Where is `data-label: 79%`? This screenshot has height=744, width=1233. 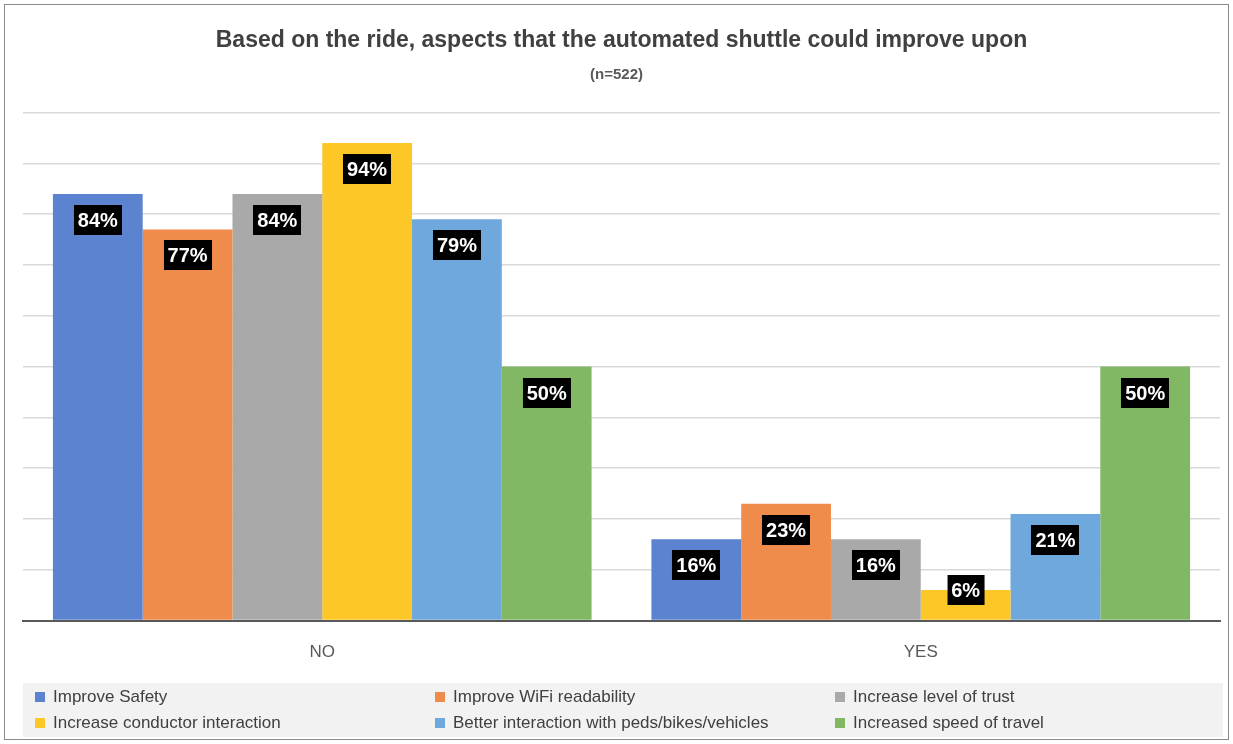 data-label: 79% is located at coordinates (456, 245).